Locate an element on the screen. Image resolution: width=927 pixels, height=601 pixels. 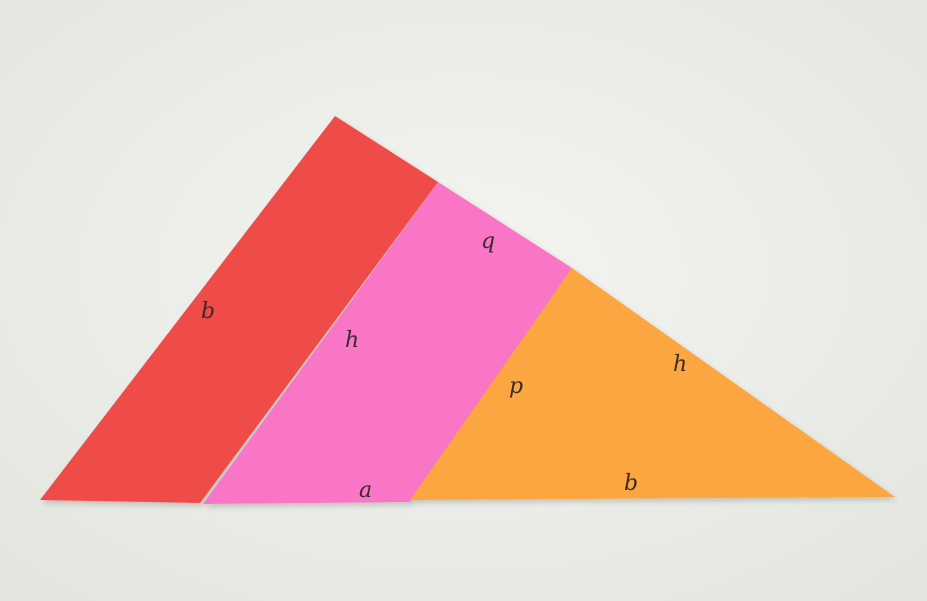
pink-label-q: q is located at coordinates (488, 241).